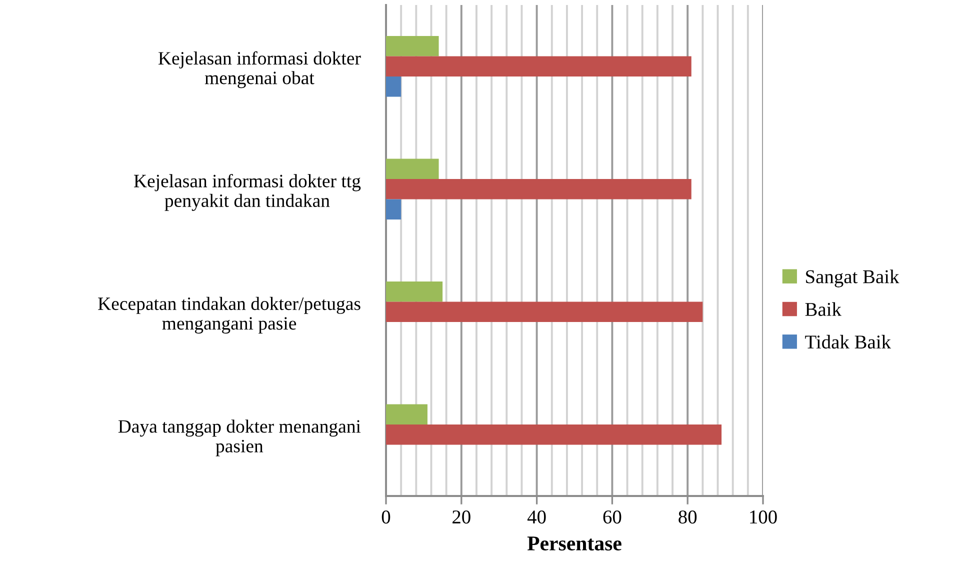  What do you see at coordinates (574, 543) in the screenshot?
I see `x-axis-title: Persentase` at bounding box center [574, 543].